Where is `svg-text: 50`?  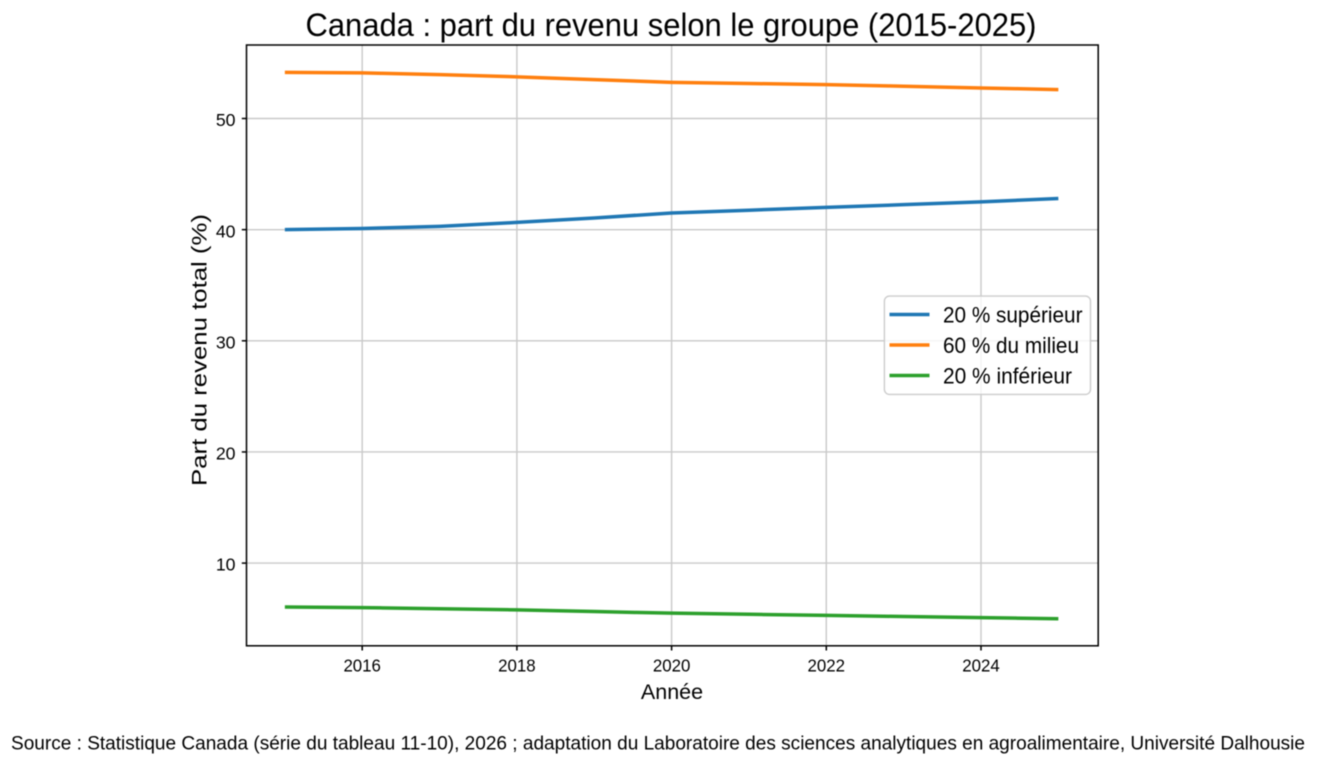
svg-text: 50 is located at coordinates (226, 120).